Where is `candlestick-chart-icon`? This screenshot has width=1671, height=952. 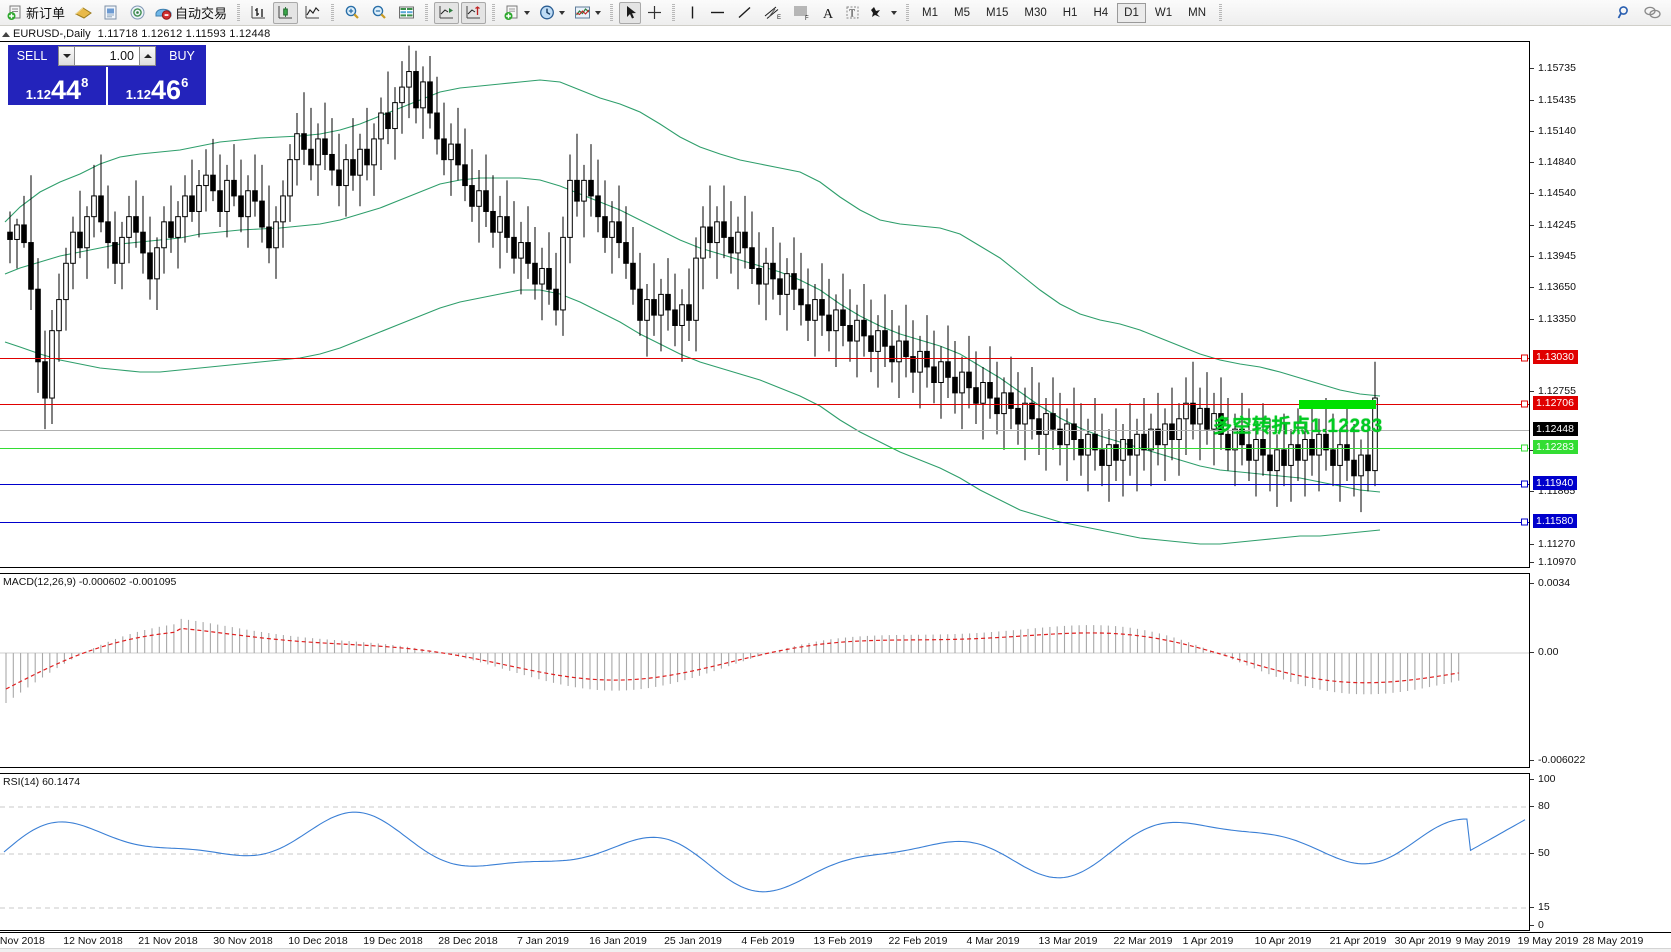
candlestick-chart-icon is located at coordinates (285, 12).